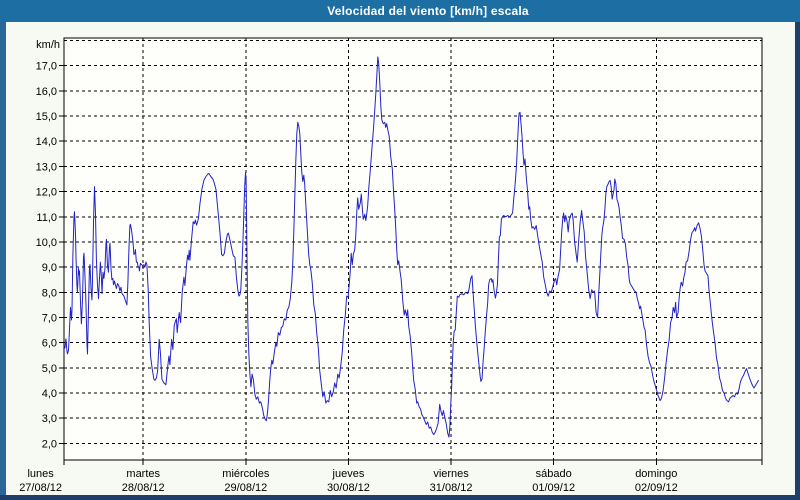 This screenshot has height=500, width=800. What do you see at coordinates (246, 474) in the screenshot?
I see `x-day-label: miércoles` at bounding box center [246, 474].